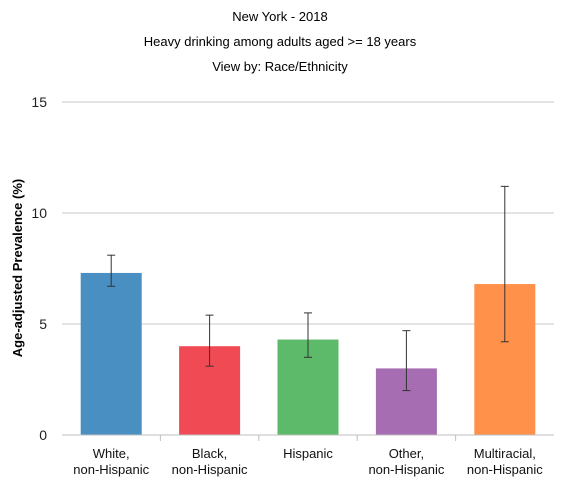  Describe the element at coordinates (39, 102) in the screenshot. I see `y-tick-label: 15` at that location.